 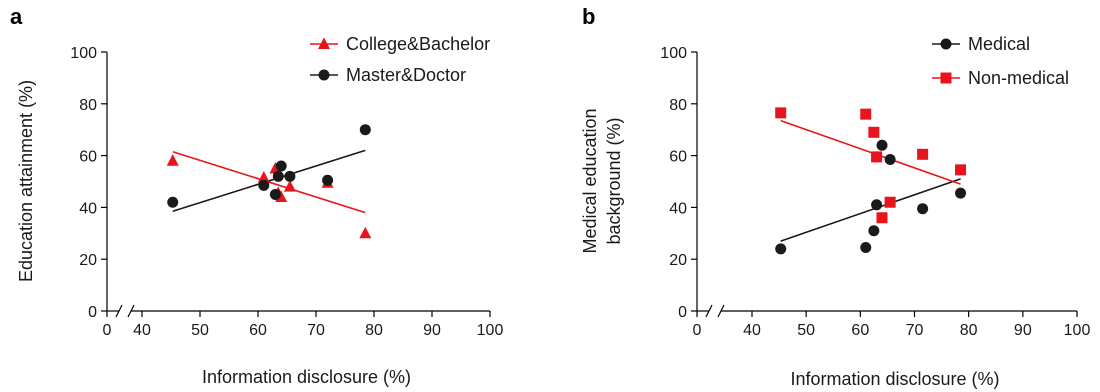 I want to click on y-axis-title: background (%), so click(x=614, y=180).